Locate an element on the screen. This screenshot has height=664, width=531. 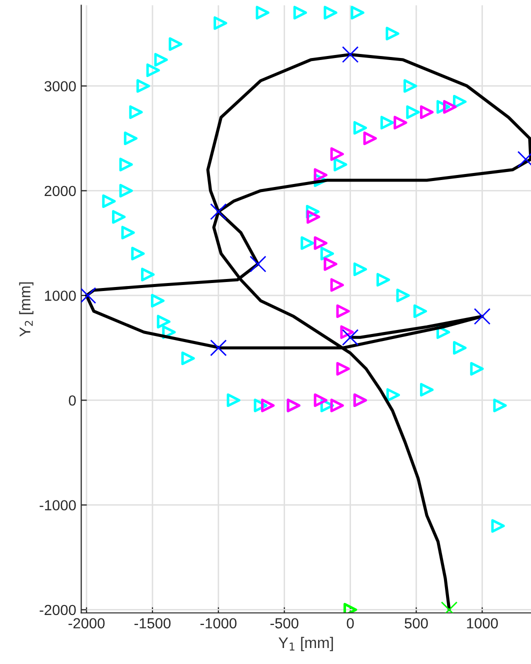
y-tick-label: 0 is located at coordinates (72, 400).